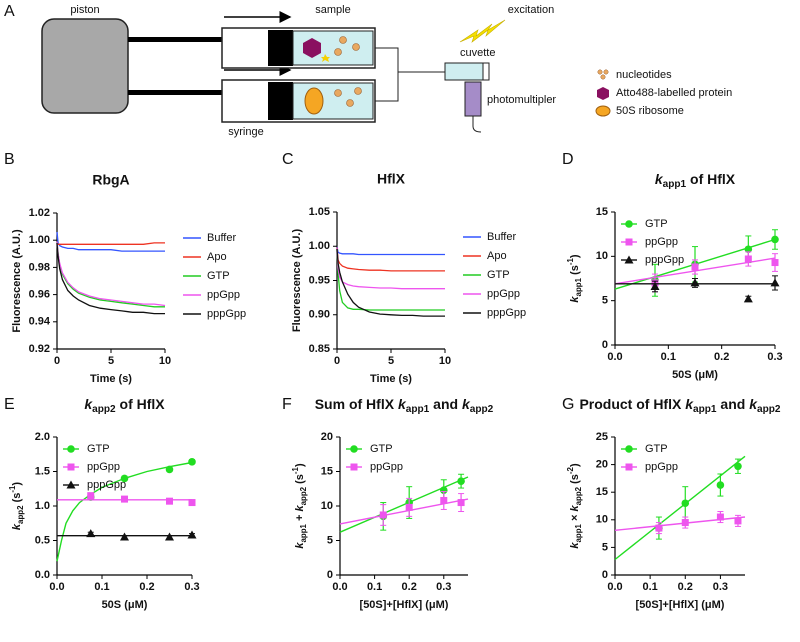 This screenshot has height=642, width=800. What do you see at coordinates (42, 471) in the screenshot?
I see `y-tick-label: 1.5` at bounding box center [42, 471].